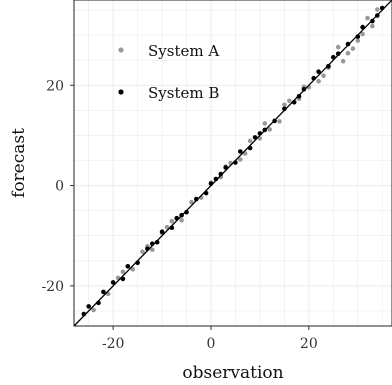  What do you see at coordinates (52, 287) in the screenshot?
I see `y-tick-label: -20` at bounding box center [52, 287].